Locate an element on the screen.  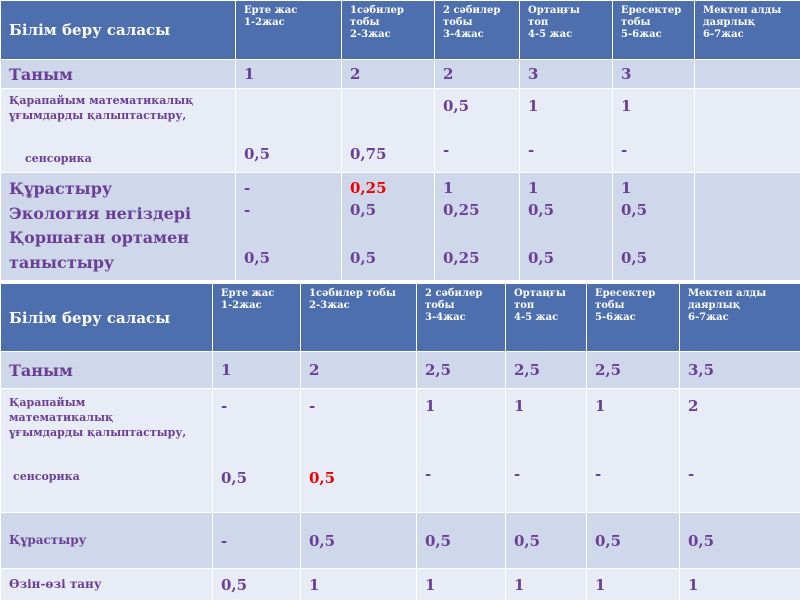
table-2-row-tanym: Таным 1 2 2,5 2,5 2,5 3,5 is located at coordinates (400, 370).